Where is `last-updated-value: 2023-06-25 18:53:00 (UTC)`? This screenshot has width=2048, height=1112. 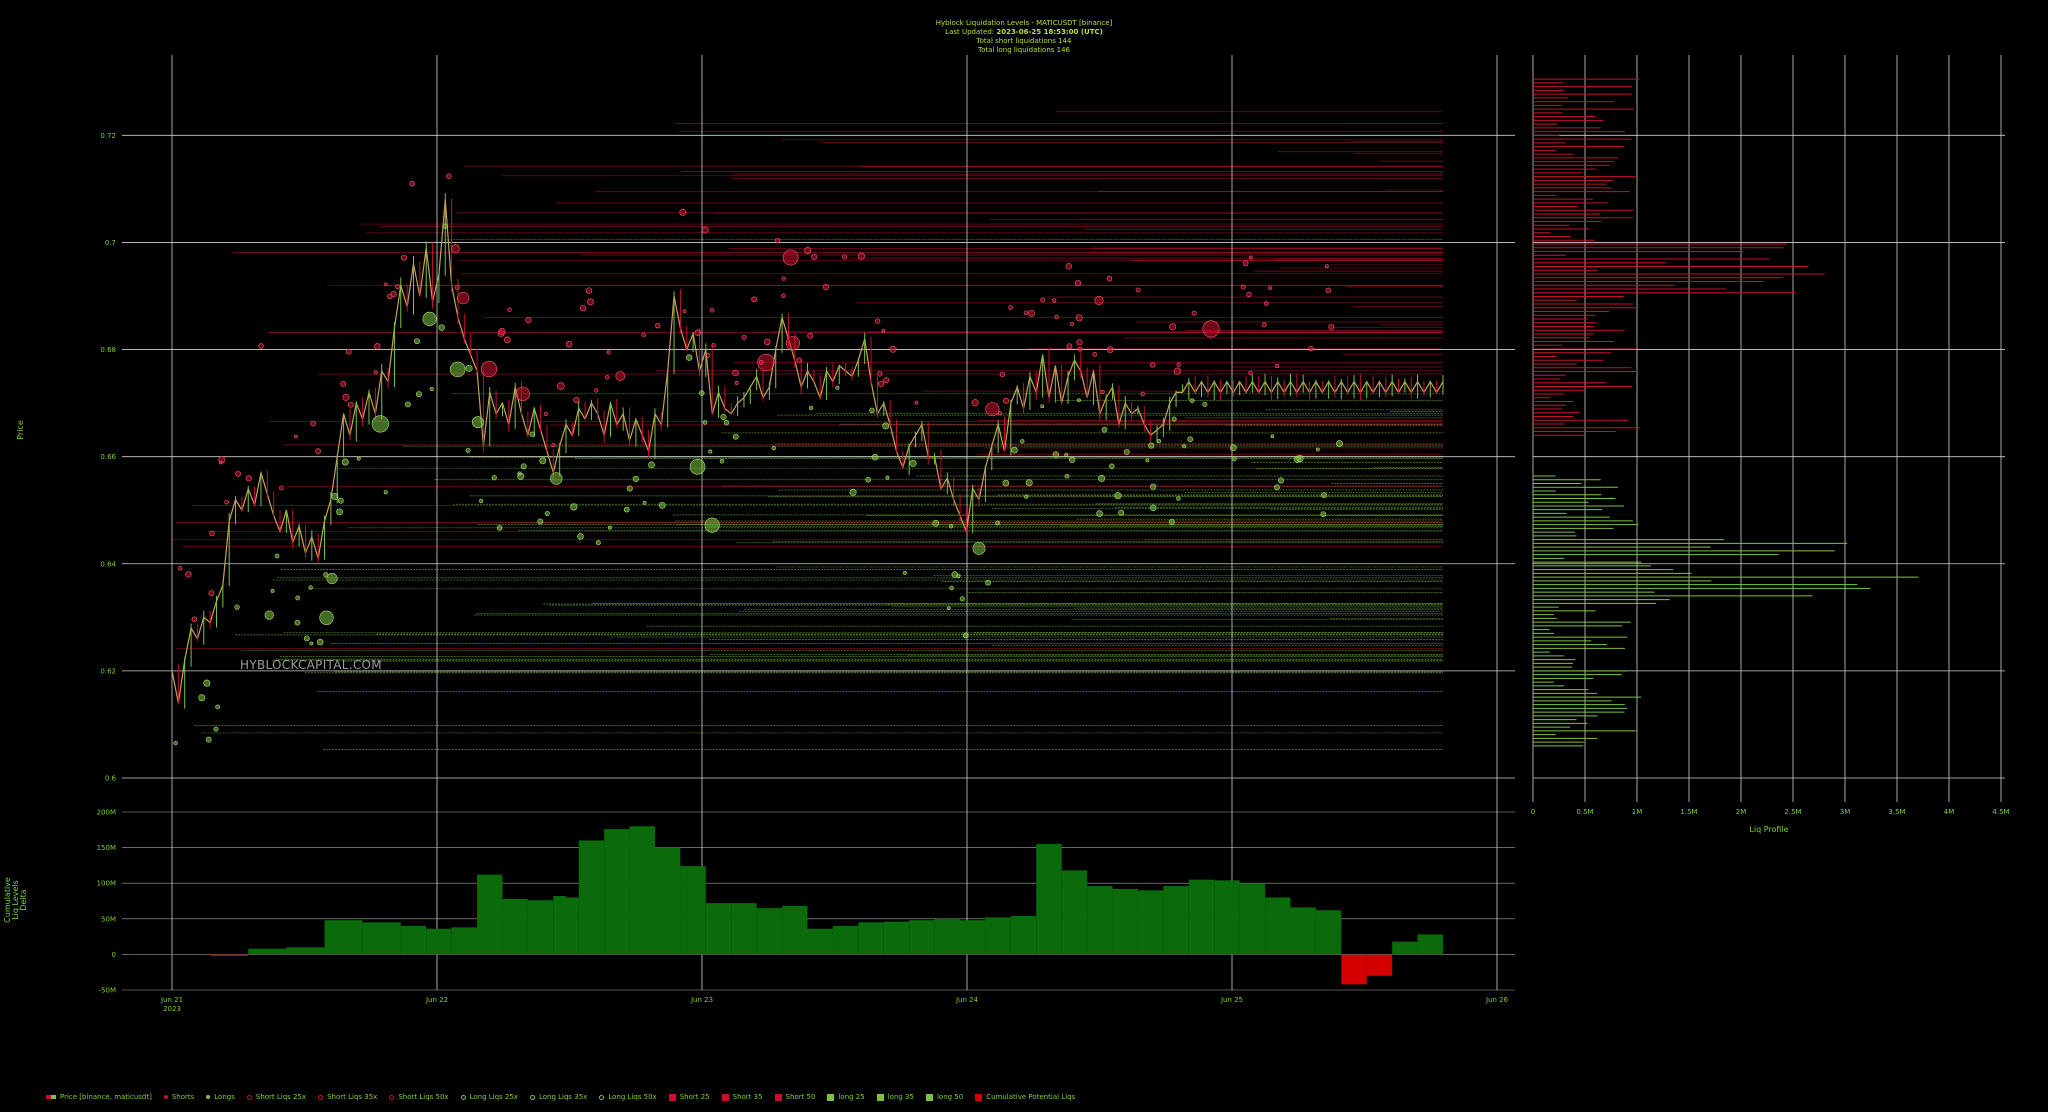
last-updated-value: 2023-06-25 18:53:00 (UTC) is located at coordinates (1049, 32).